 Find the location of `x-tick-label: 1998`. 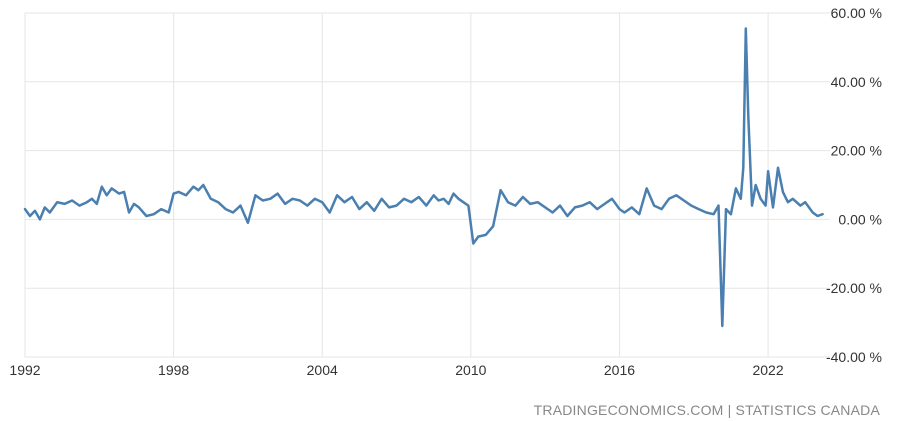

x-tick-label: 1998 is located at coordinates (173, 370).